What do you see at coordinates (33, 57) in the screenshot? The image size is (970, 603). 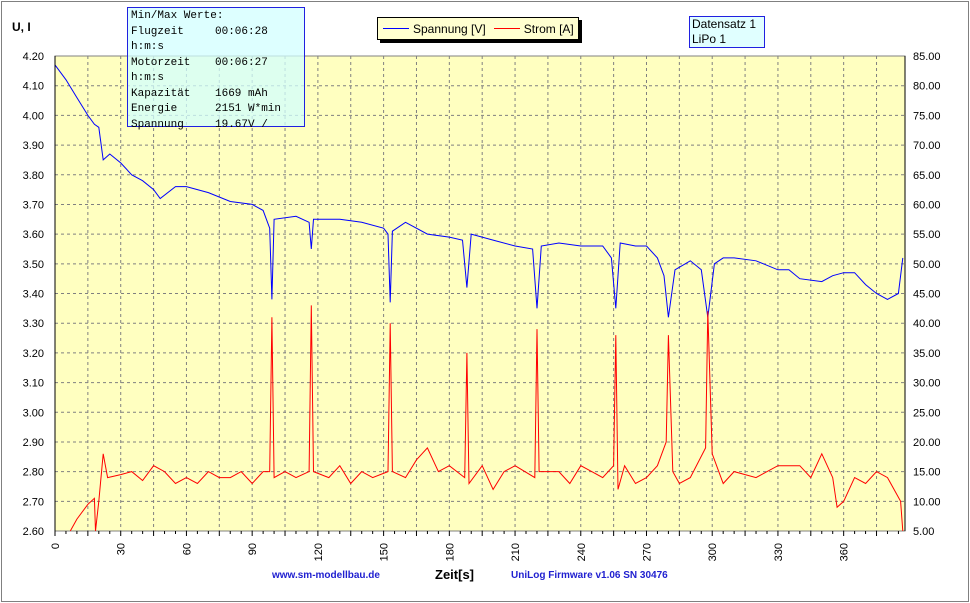 I see `y-left-tick-label: 4.20` at bounding box center [33, 57].